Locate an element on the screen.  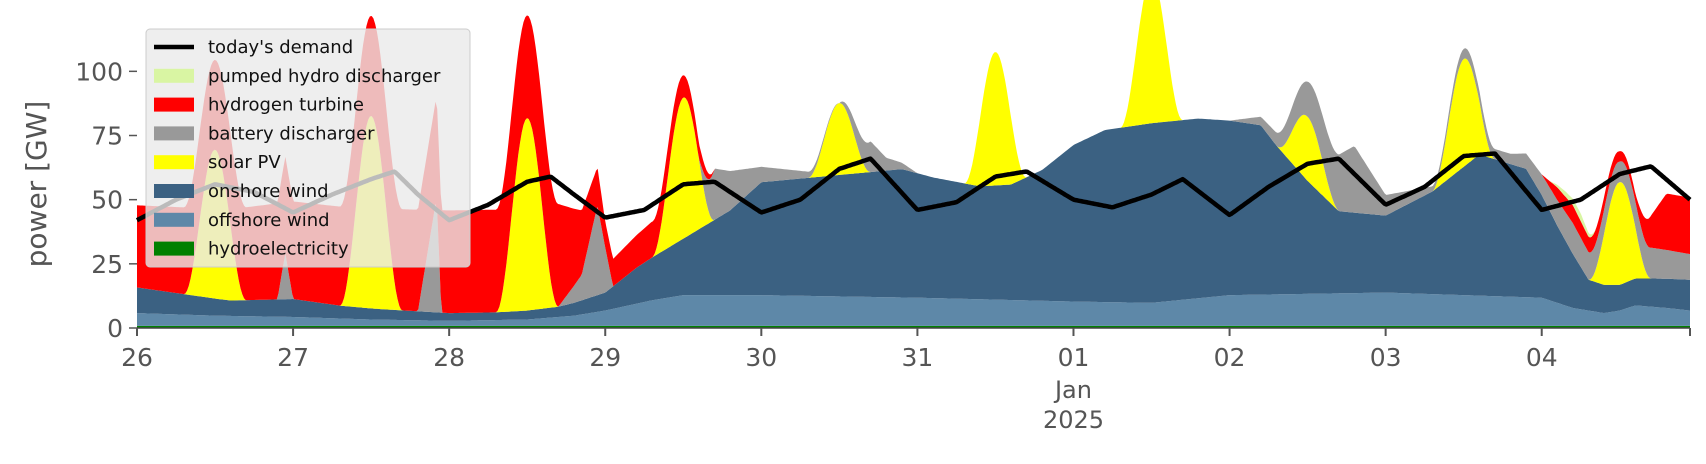
x-tick-label: 29 is located at coordinates (605, 357).